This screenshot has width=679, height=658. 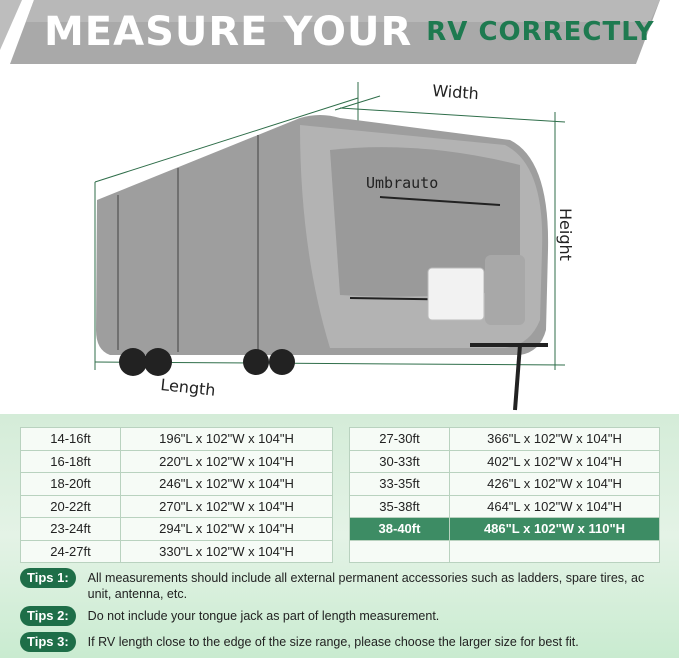 What do you see at coordinates (70, 461) in the screenshot?
I see `rv-length-cell: 16-18ft` at bounding box center [70, 461].